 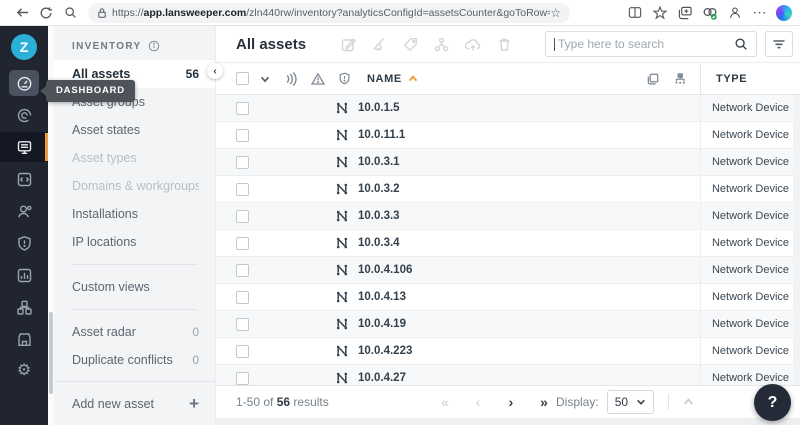 I want to click on rail-item-dashboard, so click(x=24, y=83).